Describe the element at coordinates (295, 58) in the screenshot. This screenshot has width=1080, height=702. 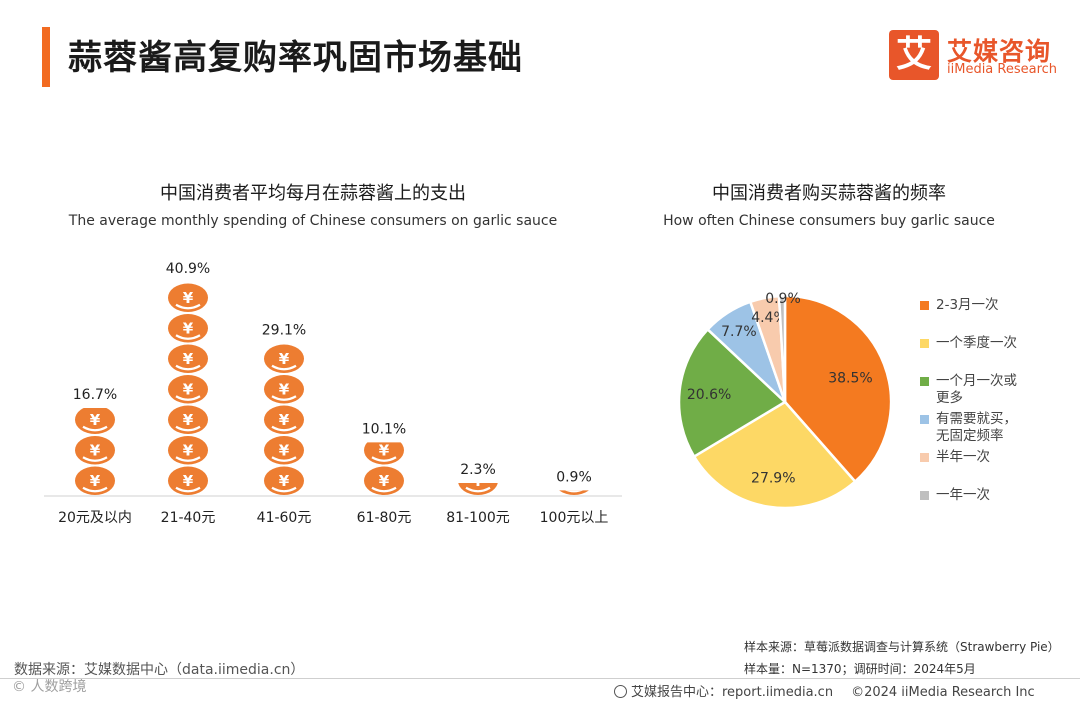
I see `page-title: 蒜蓉酱高复购率巩固市场基础` at that location.